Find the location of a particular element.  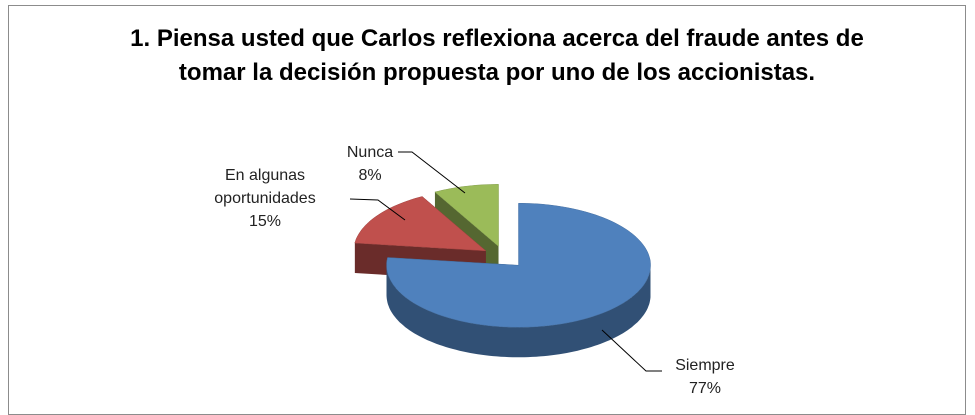

slice-label: En algunas oportunidades 15% is located at coordinates (265, 198).